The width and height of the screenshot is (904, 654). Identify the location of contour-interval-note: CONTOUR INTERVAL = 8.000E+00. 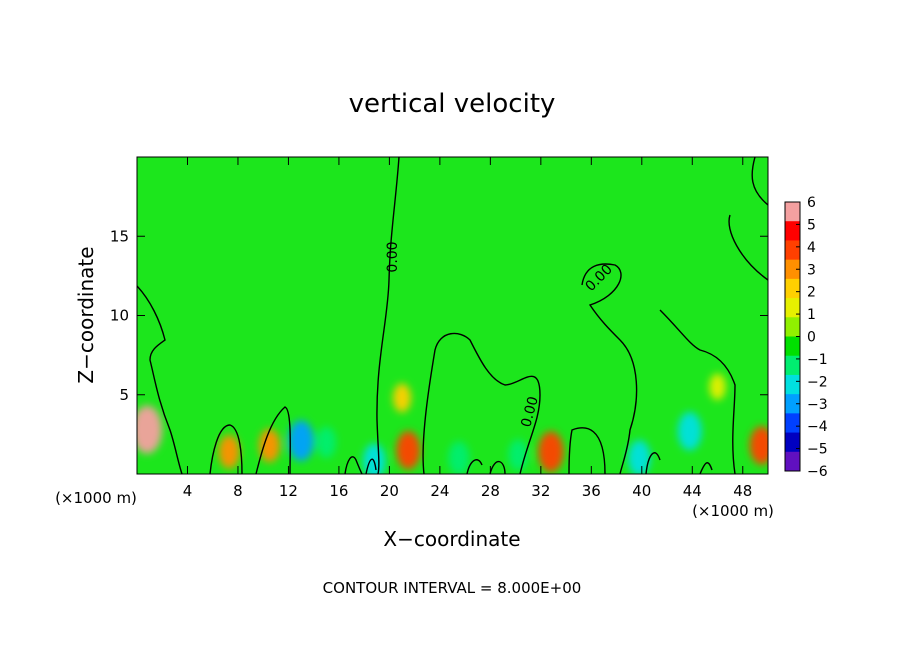
(452, 588).